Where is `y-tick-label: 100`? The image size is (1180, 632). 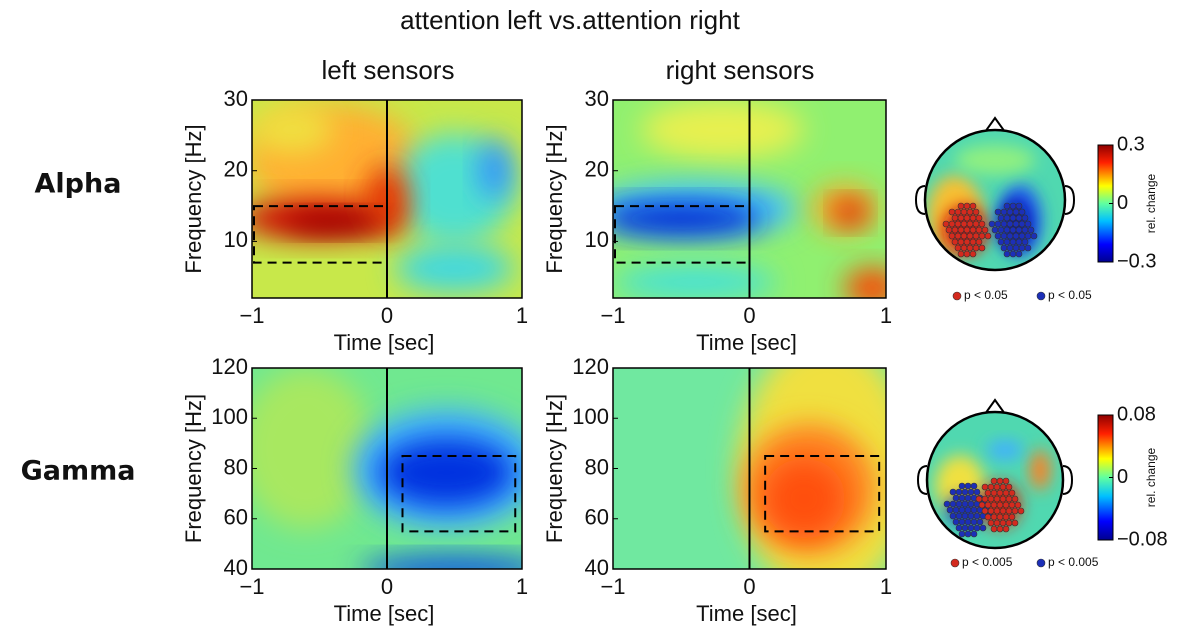 y-tick-label: 100 is located at coordinates (590, 416).